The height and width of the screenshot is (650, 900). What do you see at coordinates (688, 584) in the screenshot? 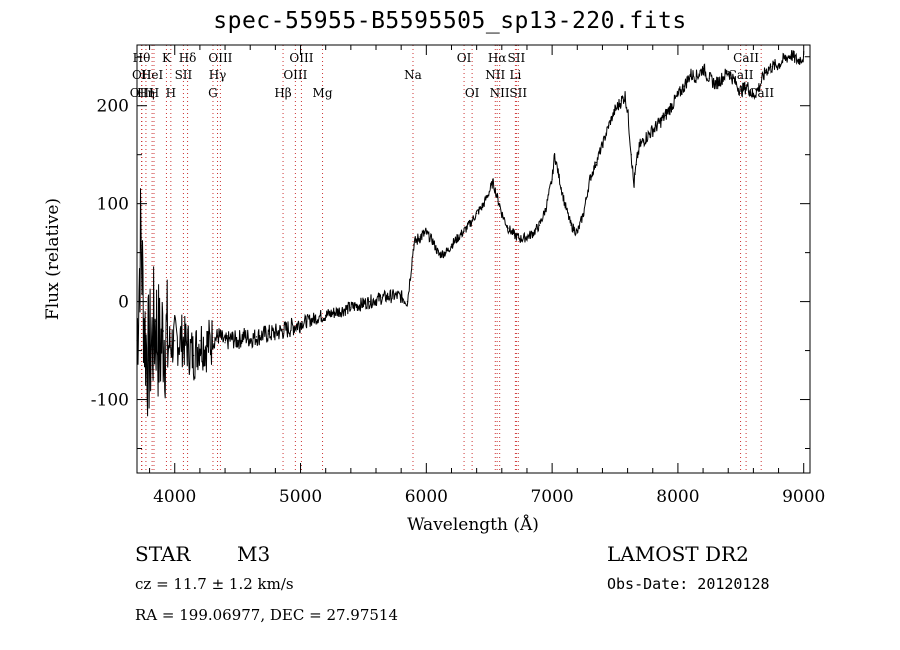
I see `obs-date: Obs-Date: 20120128` at bounding box center [688, 584].